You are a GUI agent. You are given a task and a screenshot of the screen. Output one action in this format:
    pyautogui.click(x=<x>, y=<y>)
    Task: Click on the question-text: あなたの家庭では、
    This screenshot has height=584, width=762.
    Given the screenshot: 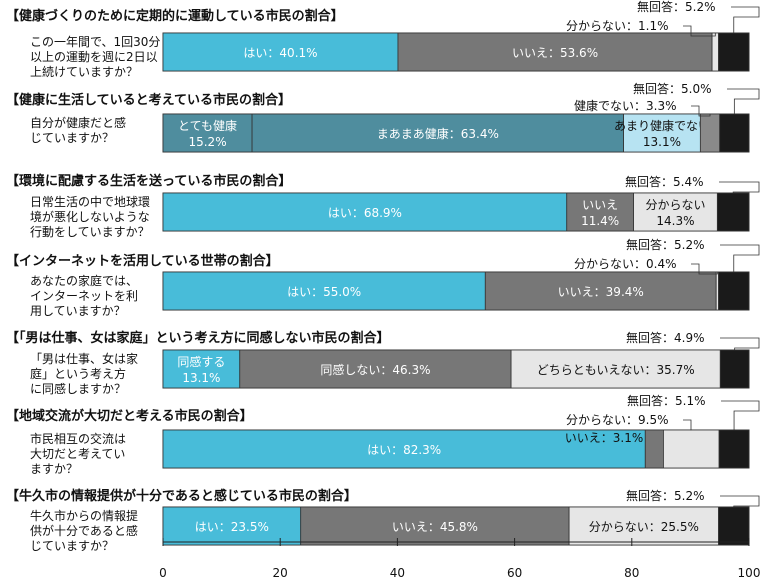 What is the action you would take?
    pyautogui.click(x=84, y=280)
    